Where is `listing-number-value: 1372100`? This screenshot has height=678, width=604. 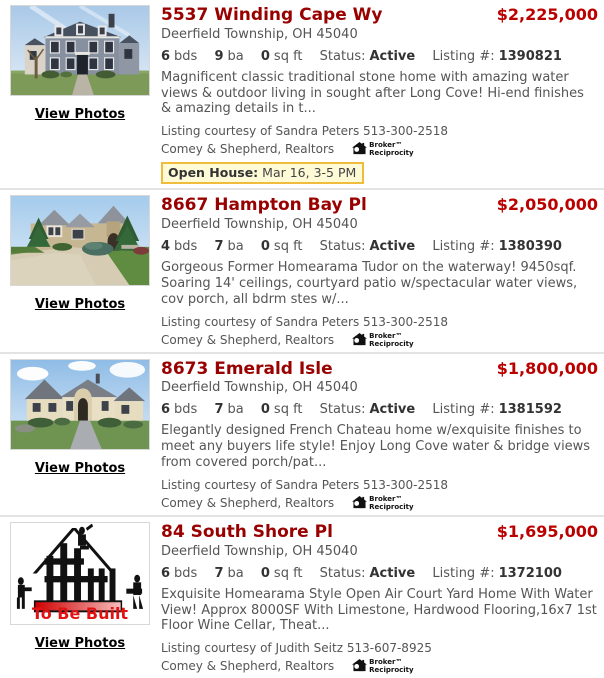
listing-number-value: 1372100 is located at coordinates (530, 573).